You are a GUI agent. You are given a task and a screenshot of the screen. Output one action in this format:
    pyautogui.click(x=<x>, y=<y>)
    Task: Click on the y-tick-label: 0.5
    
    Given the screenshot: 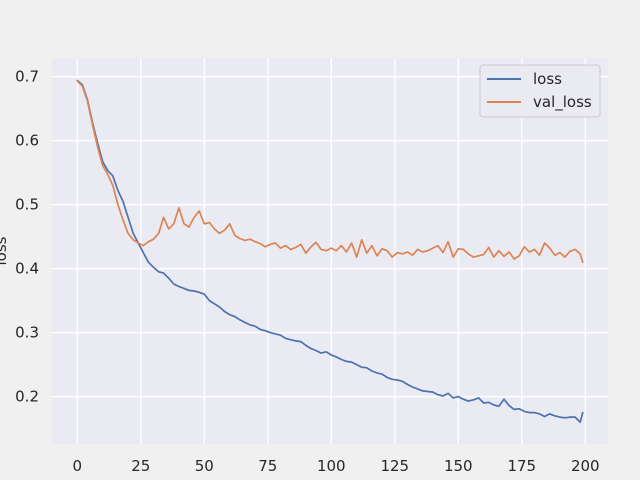 What is the action you would take?
    pyautogui.click(x=27, y=205)
    